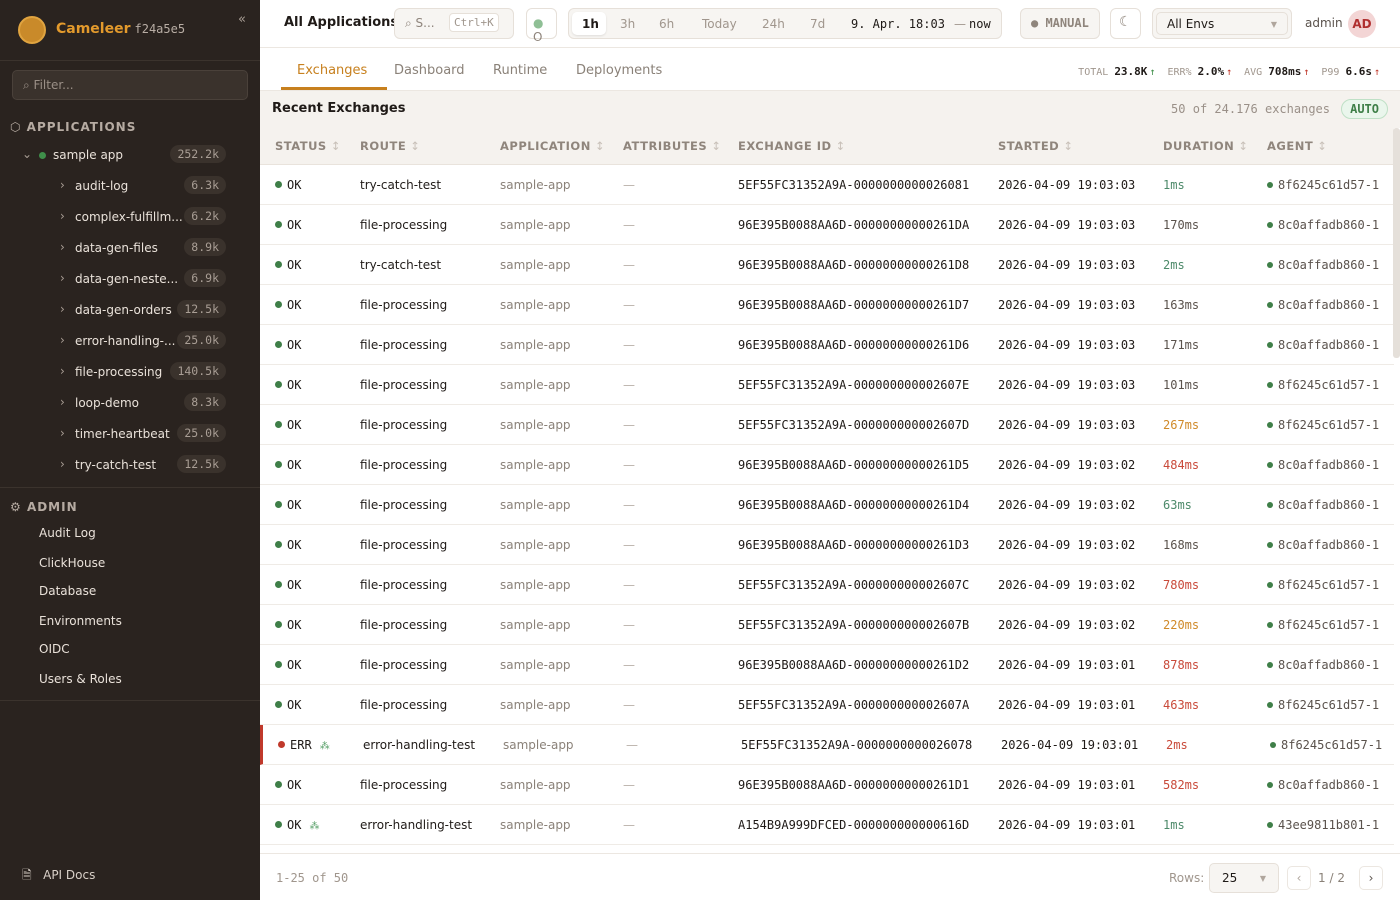 The image size is (1400, 900). I want to click on tab-deployments: Deployments, so click(619, 70).